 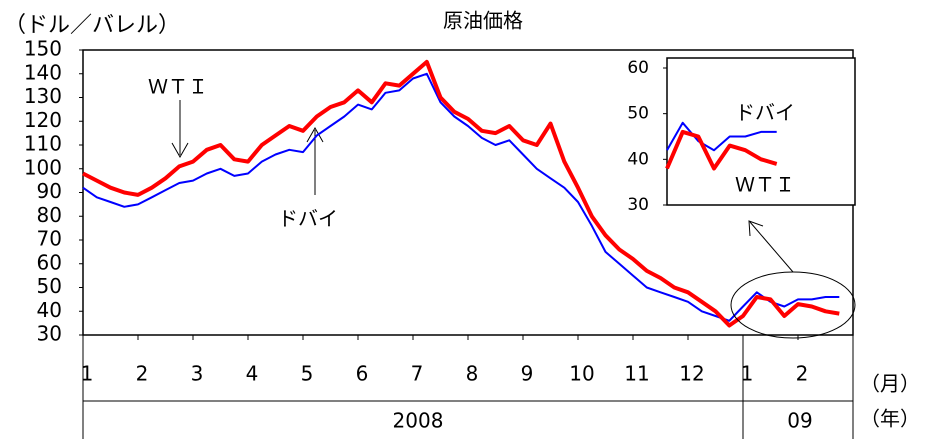 What do you see at coordinates (417, 374) in the screenshot?
I see `x-tick-label: 7` at bounding box center [417, 374].